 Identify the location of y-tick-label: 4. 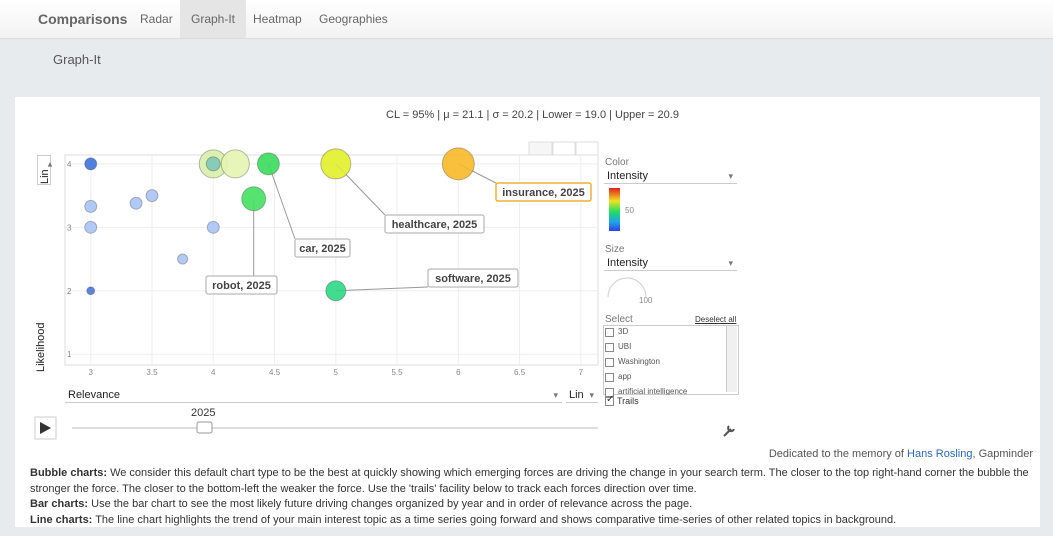
(69, 164).